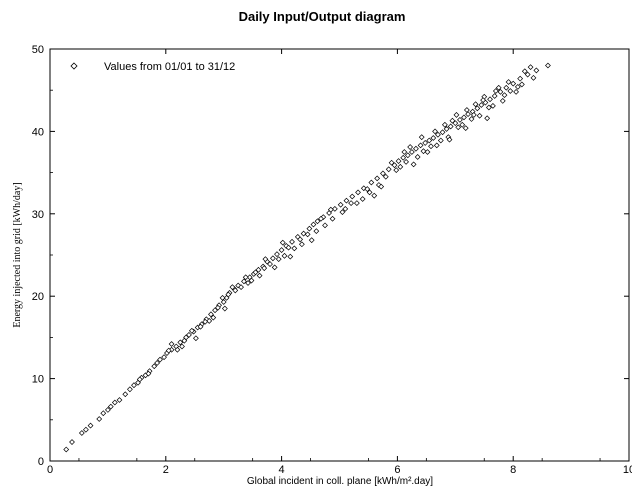 This screenshot has width=632, height=488. I want to click on y-tick-label: 20, so click(38, 297).